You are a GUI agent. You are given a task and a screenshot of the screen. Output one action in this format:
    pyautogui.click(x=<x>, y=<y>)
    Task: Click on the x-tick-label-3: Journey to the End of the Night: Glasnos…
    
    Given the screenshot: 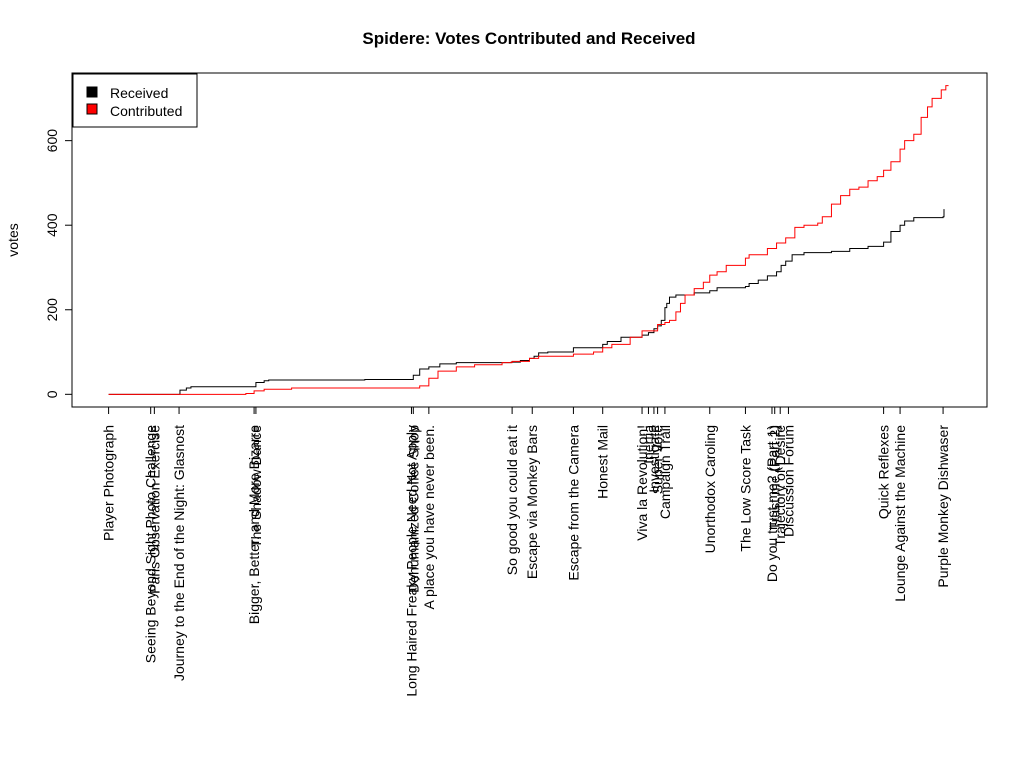 What is the action you would take?
    pyautogui.click(x=179, y=553)
    